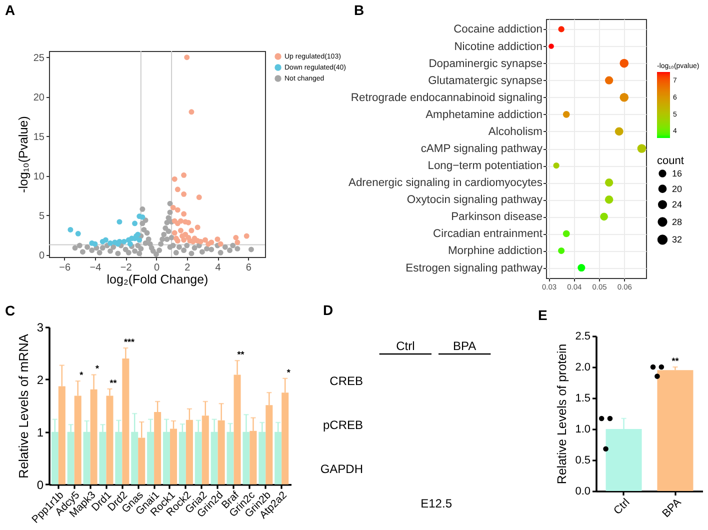  I want to click on category-label: Ctrl, so click(405, 346).